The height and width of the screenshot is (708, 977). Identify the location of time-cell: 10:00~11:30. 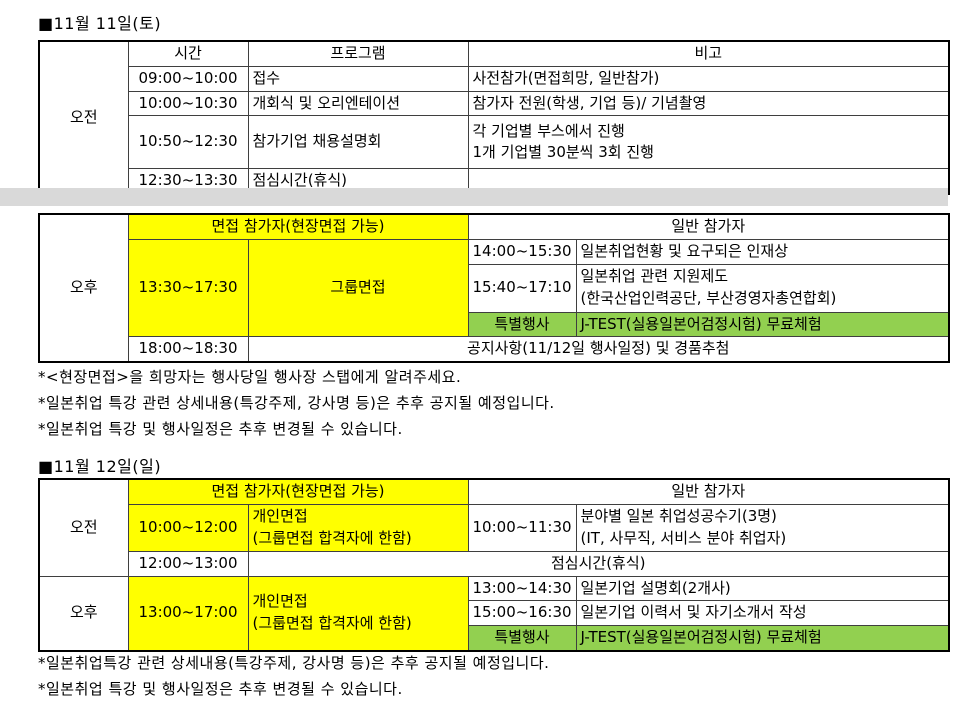
(522, 527).